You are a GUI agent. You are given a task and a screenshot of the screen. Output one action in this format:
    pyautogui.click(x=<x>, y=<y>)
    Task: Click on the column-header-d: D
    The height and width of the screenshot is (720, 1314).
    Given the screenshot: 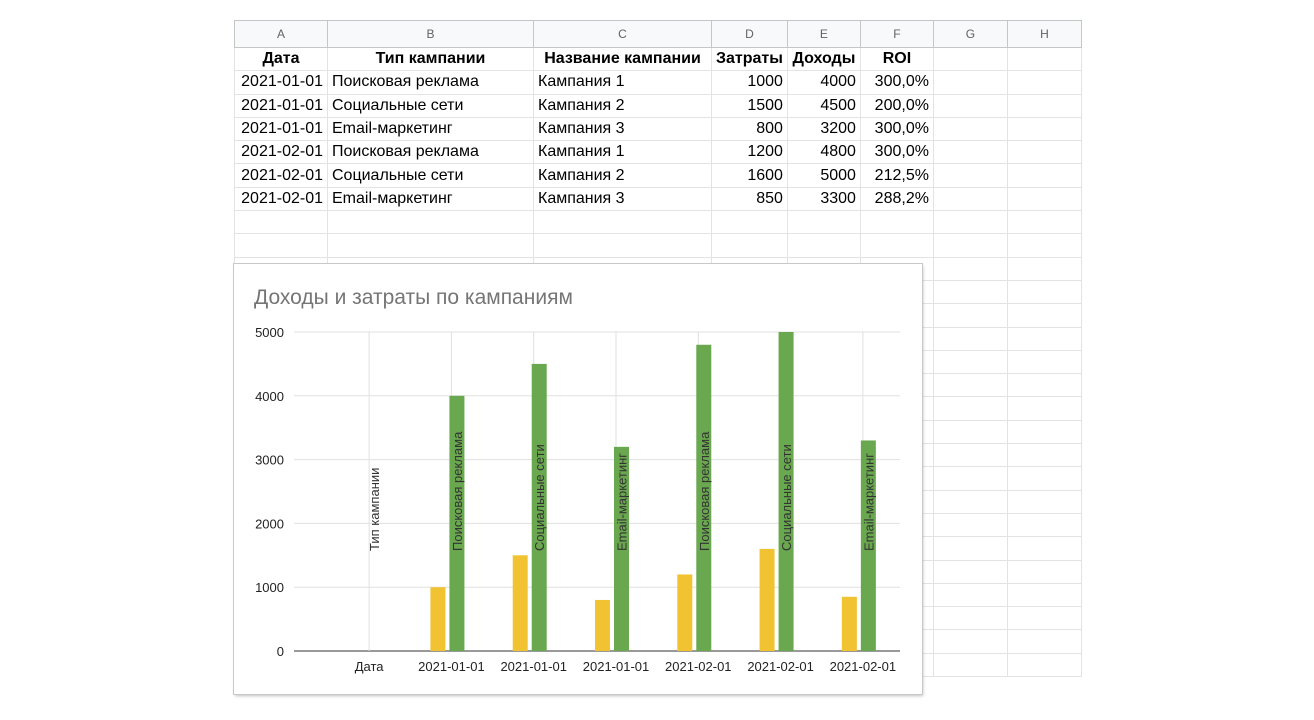 What is the action you would take?
    pyautogui.click(x=749, y=34)
    